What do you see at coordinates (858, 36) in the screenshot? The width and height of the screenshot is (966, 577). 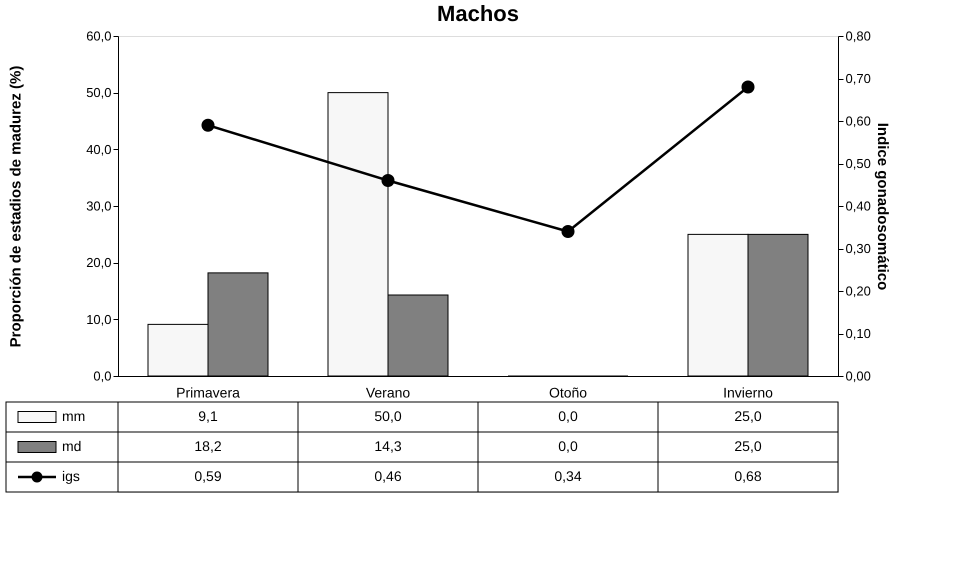 I see `y2-tick-label: 0,80` at bounding box center [858, 36].